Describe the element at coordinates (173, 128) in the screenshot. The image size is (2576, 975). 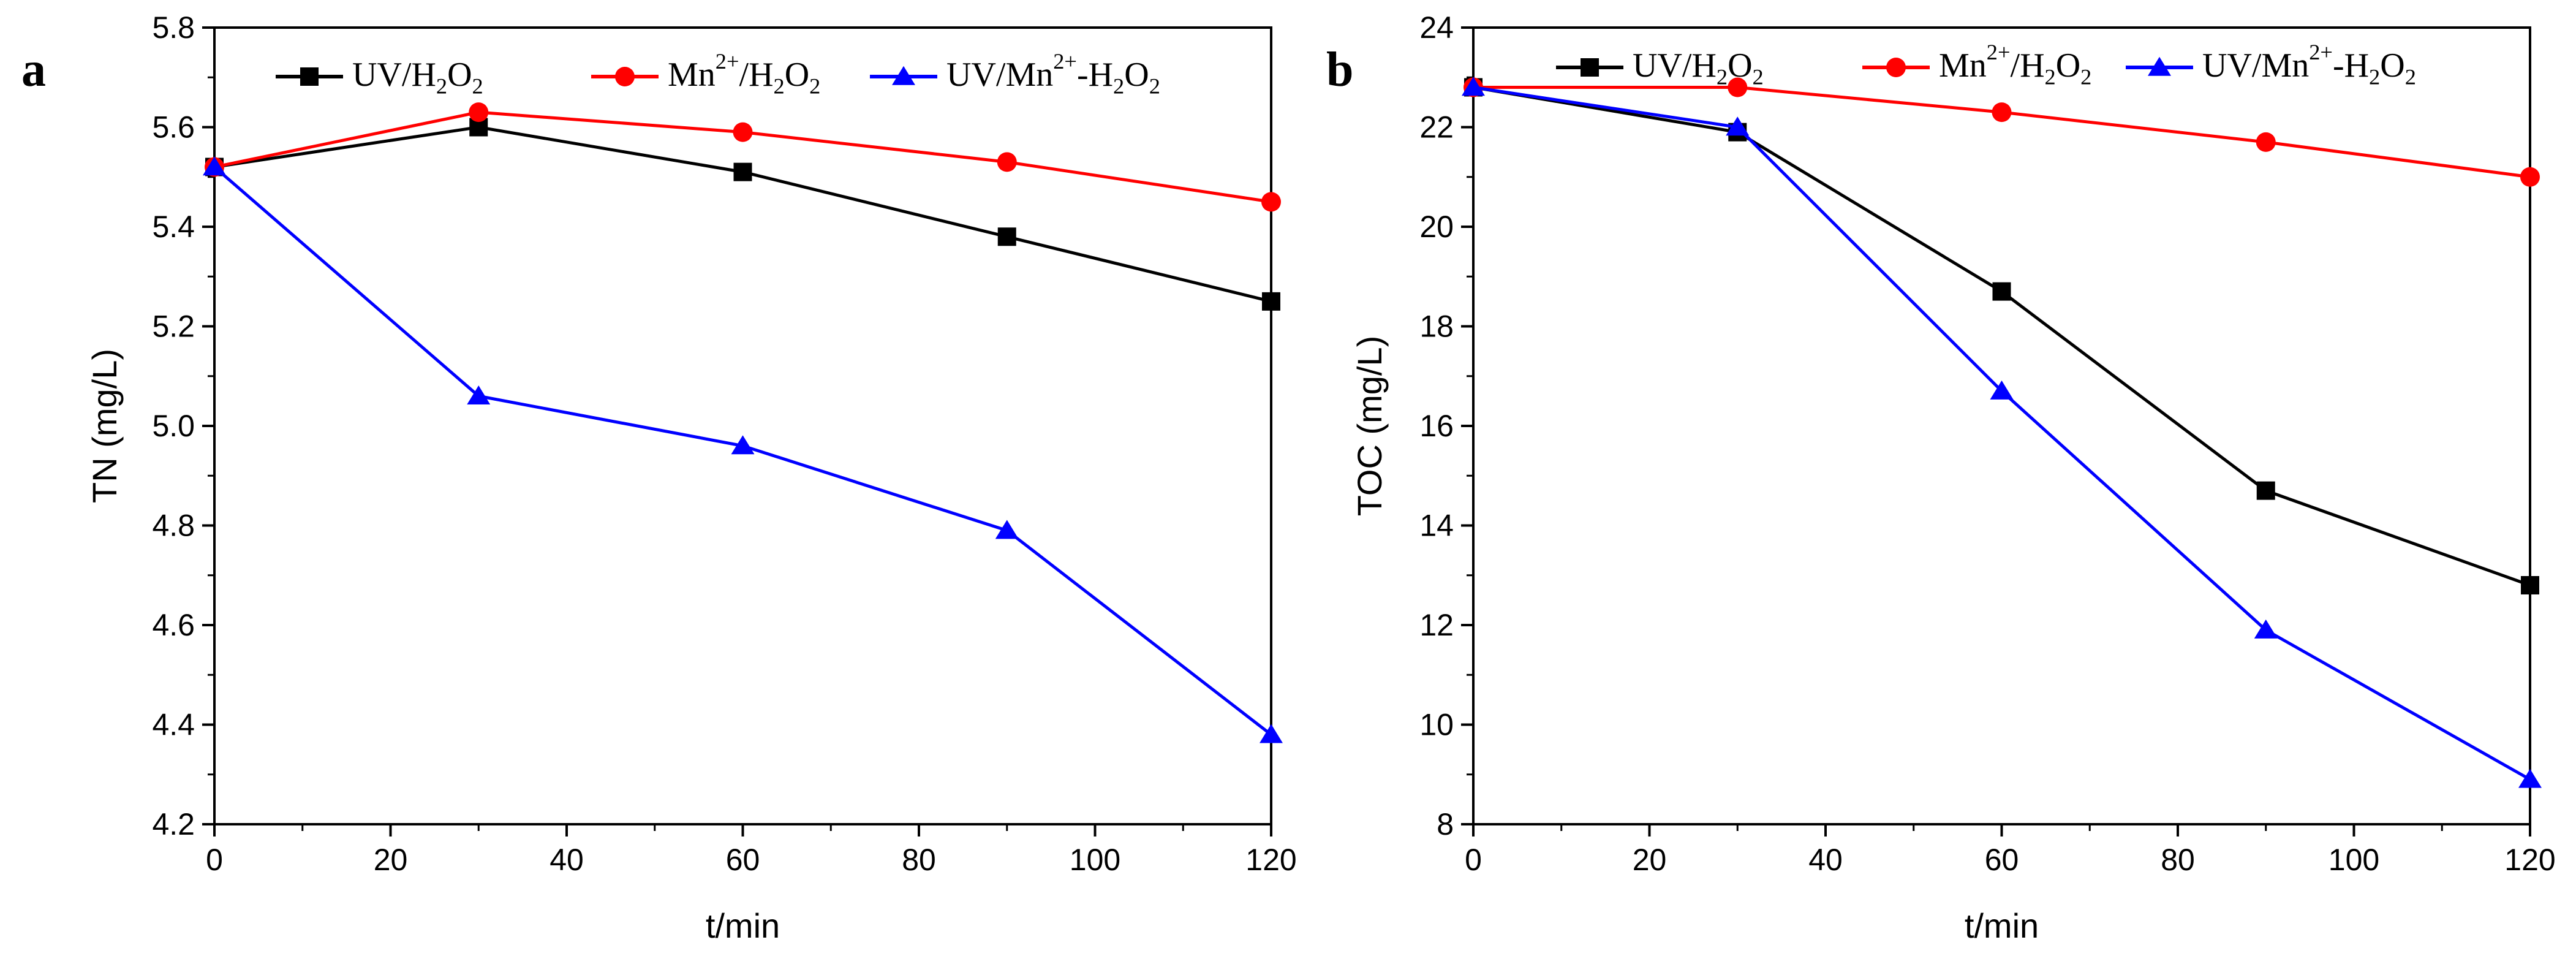
I see `y-tick-label: 5.6` at that location.